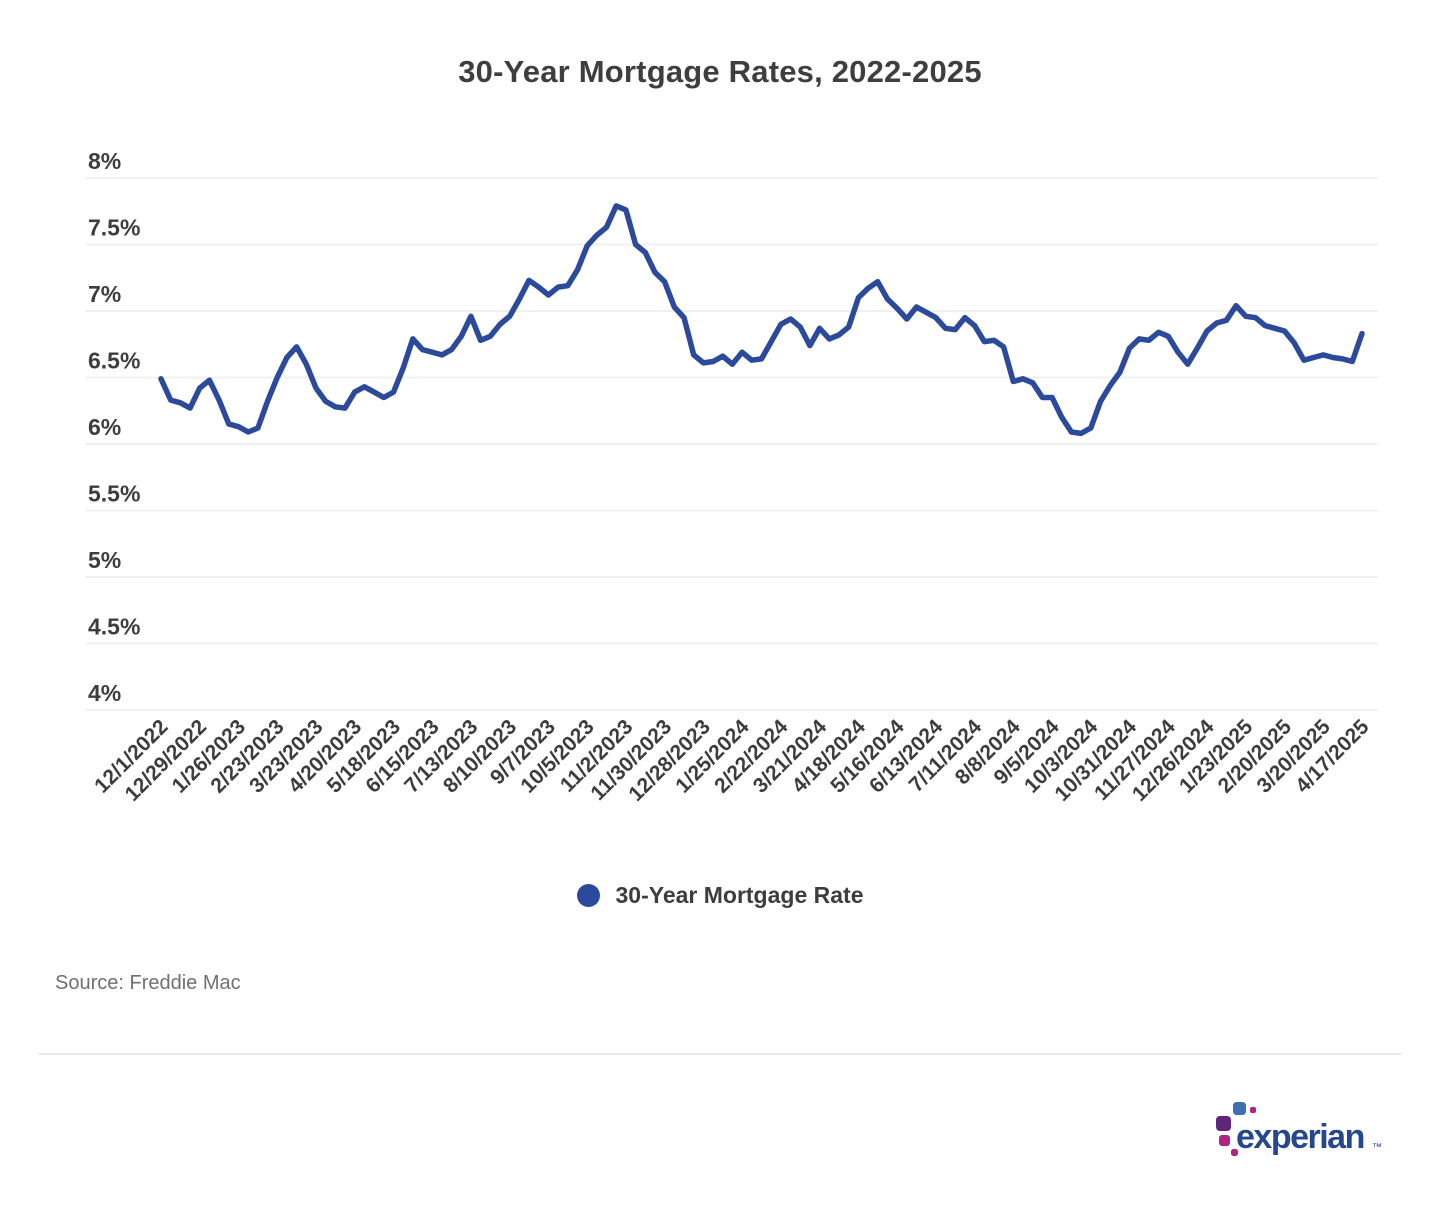 The width and height of the screenshot is (1440, 1205). What do you see at coordinates (104, 294) in the screenshot?
I see `y-axis-tick-label: 7%` at bounding box center [104, 294].